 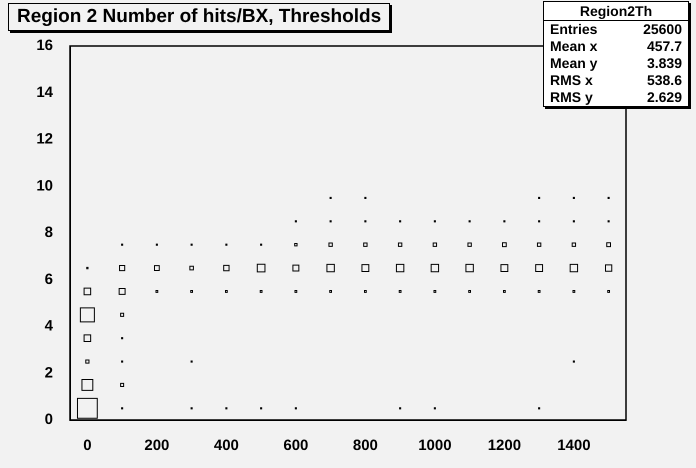 What do you see at coordinates (48, 233) in the screenshot?
I see `y-tick-label: 8` at bounding box center [48, 233].